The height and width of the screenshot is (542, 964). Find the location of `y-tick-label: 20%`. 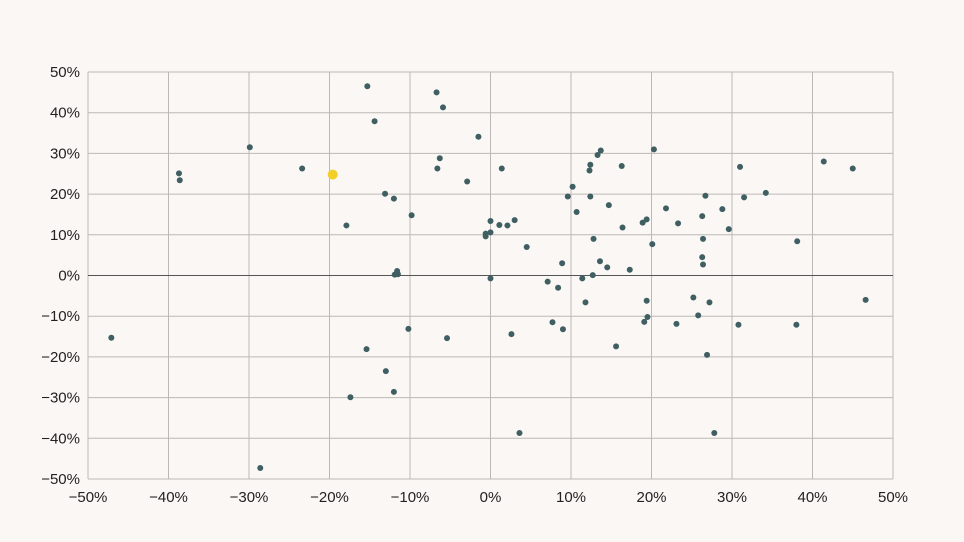

y-tick-label: 20% is located at coordinates (65, 194).